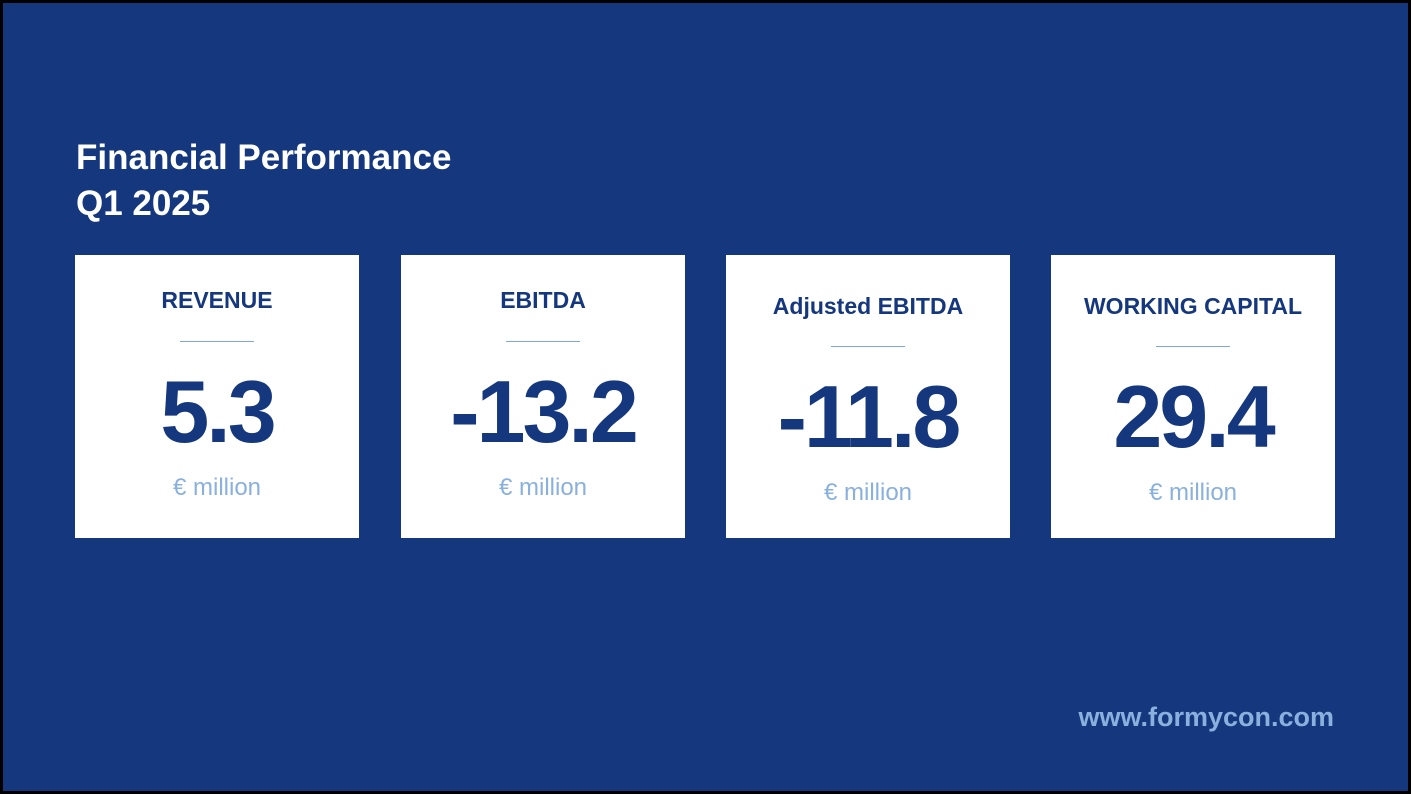 This screenshot has width=1411, height=794. Describe the element at coordinates (1193, 306) in the screenshot. I see `kpi-label: WORKING CAPITAL` at that location.